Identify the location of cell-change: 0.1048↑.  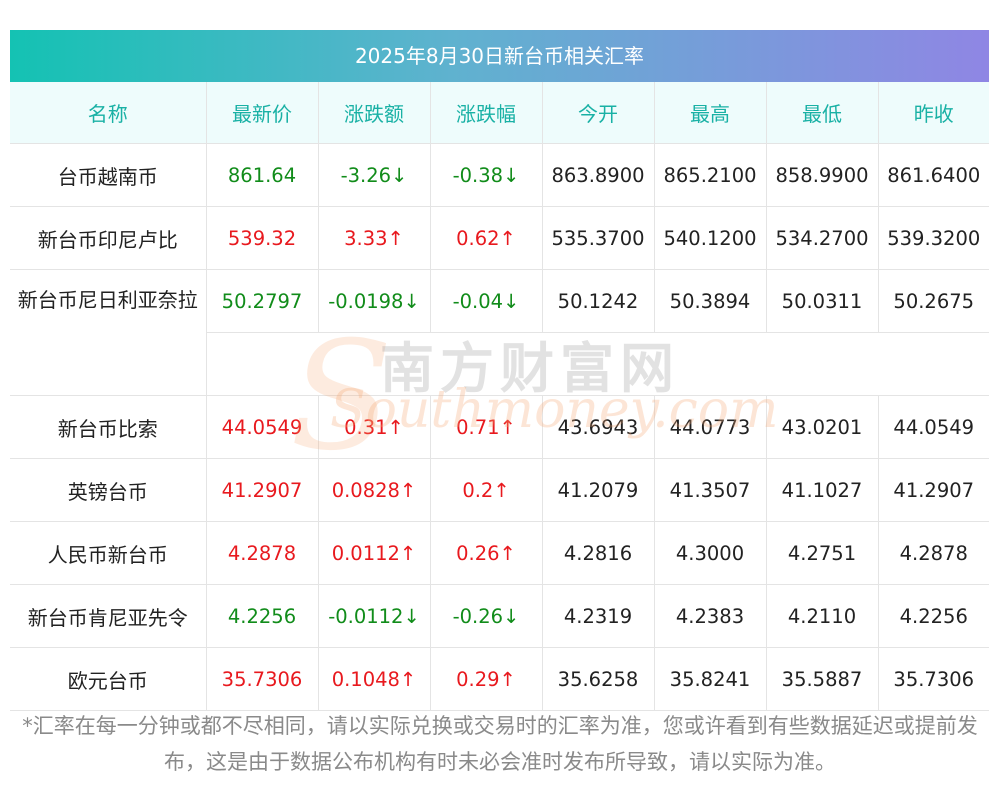
(374, 679).